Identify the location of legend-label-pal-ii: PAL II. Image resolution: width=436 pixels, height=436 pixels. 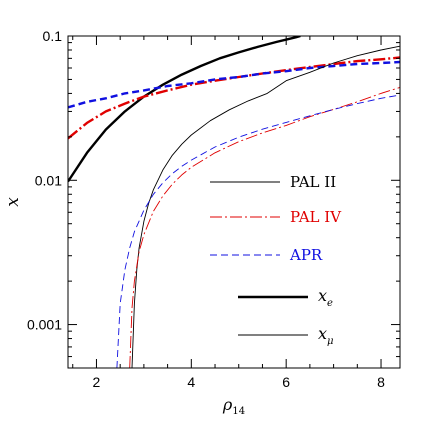
(313, 182).